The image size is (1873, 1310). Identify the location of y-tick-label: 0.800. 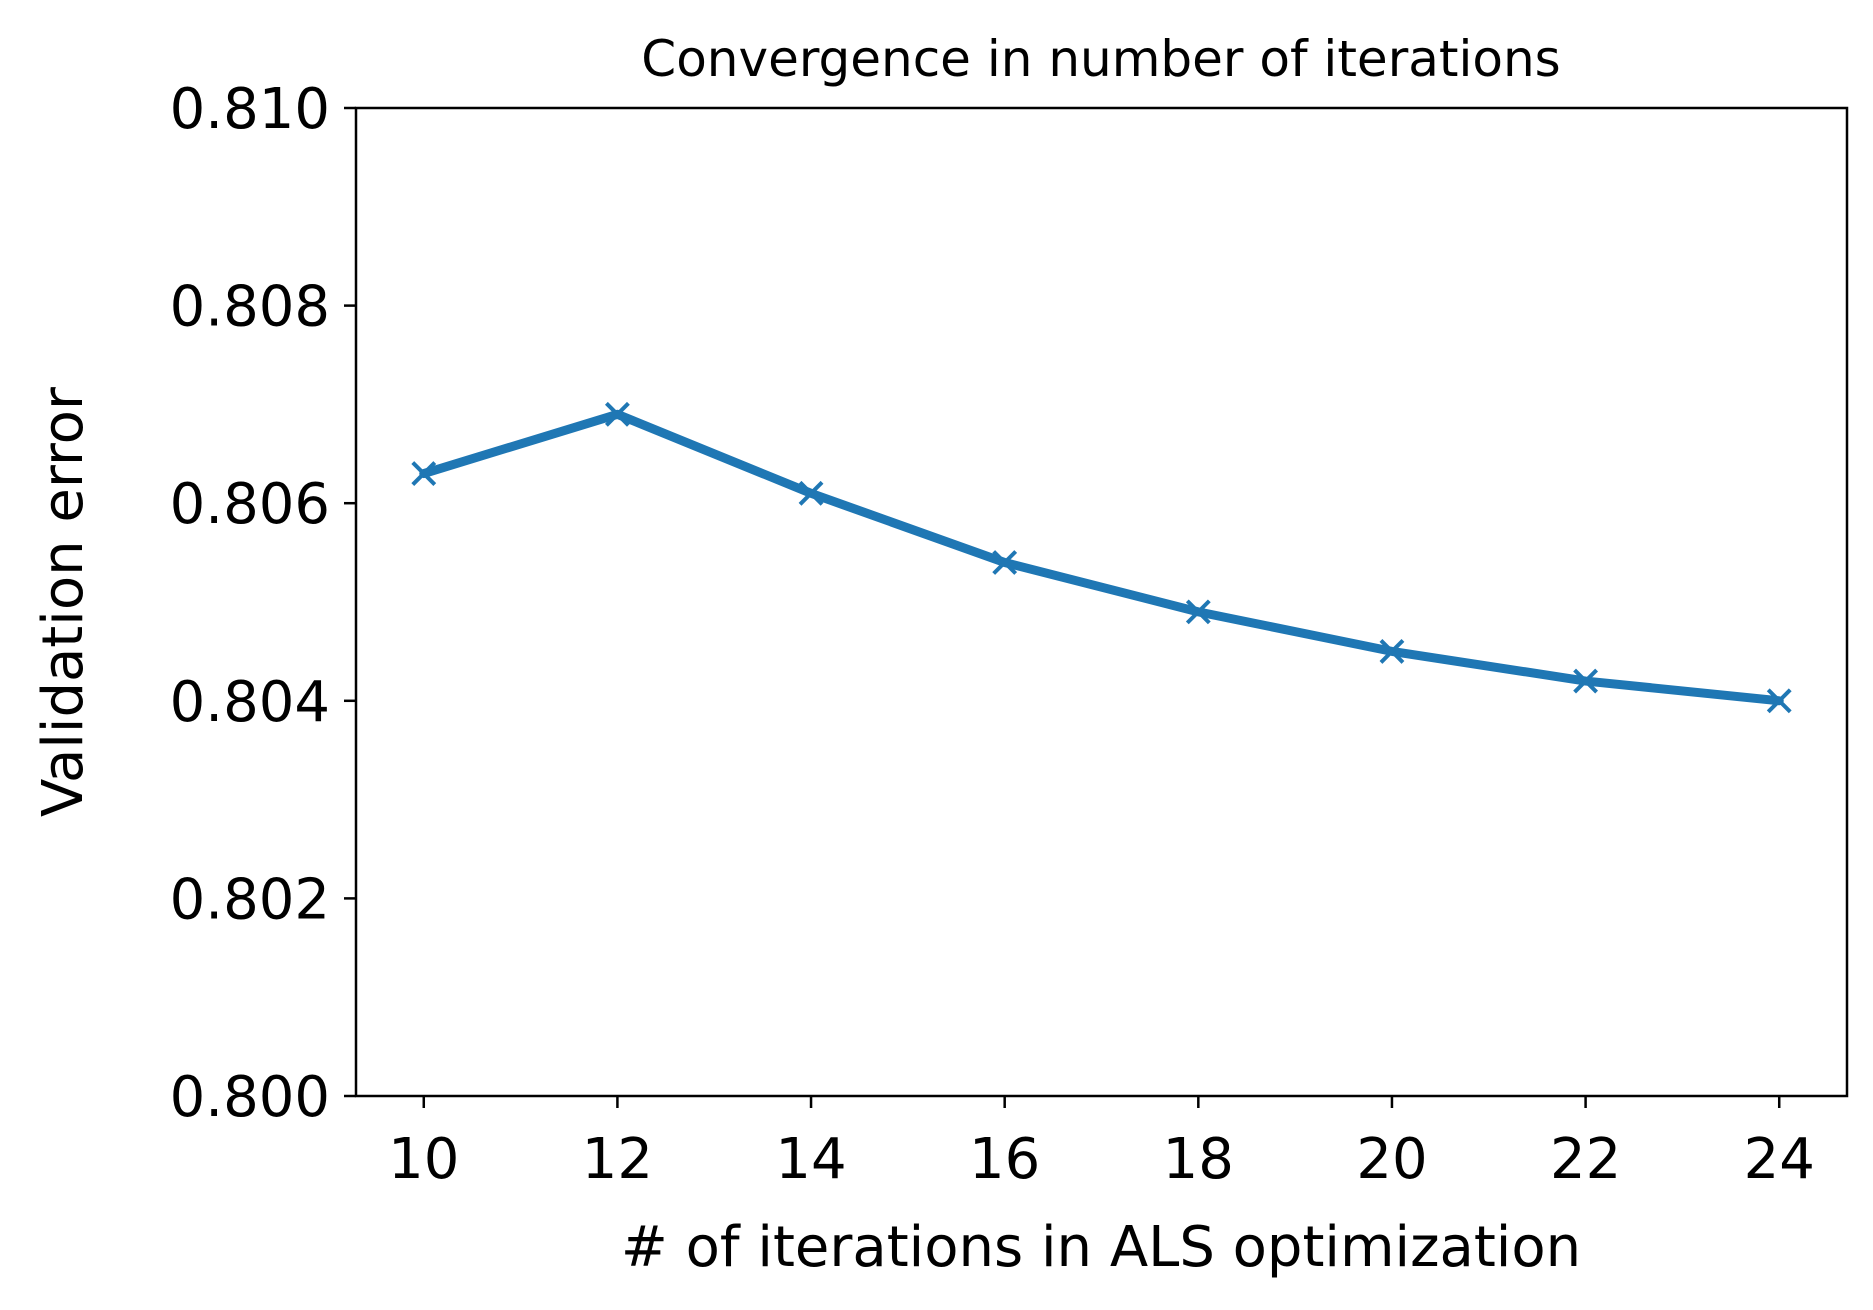
(250, 1097).